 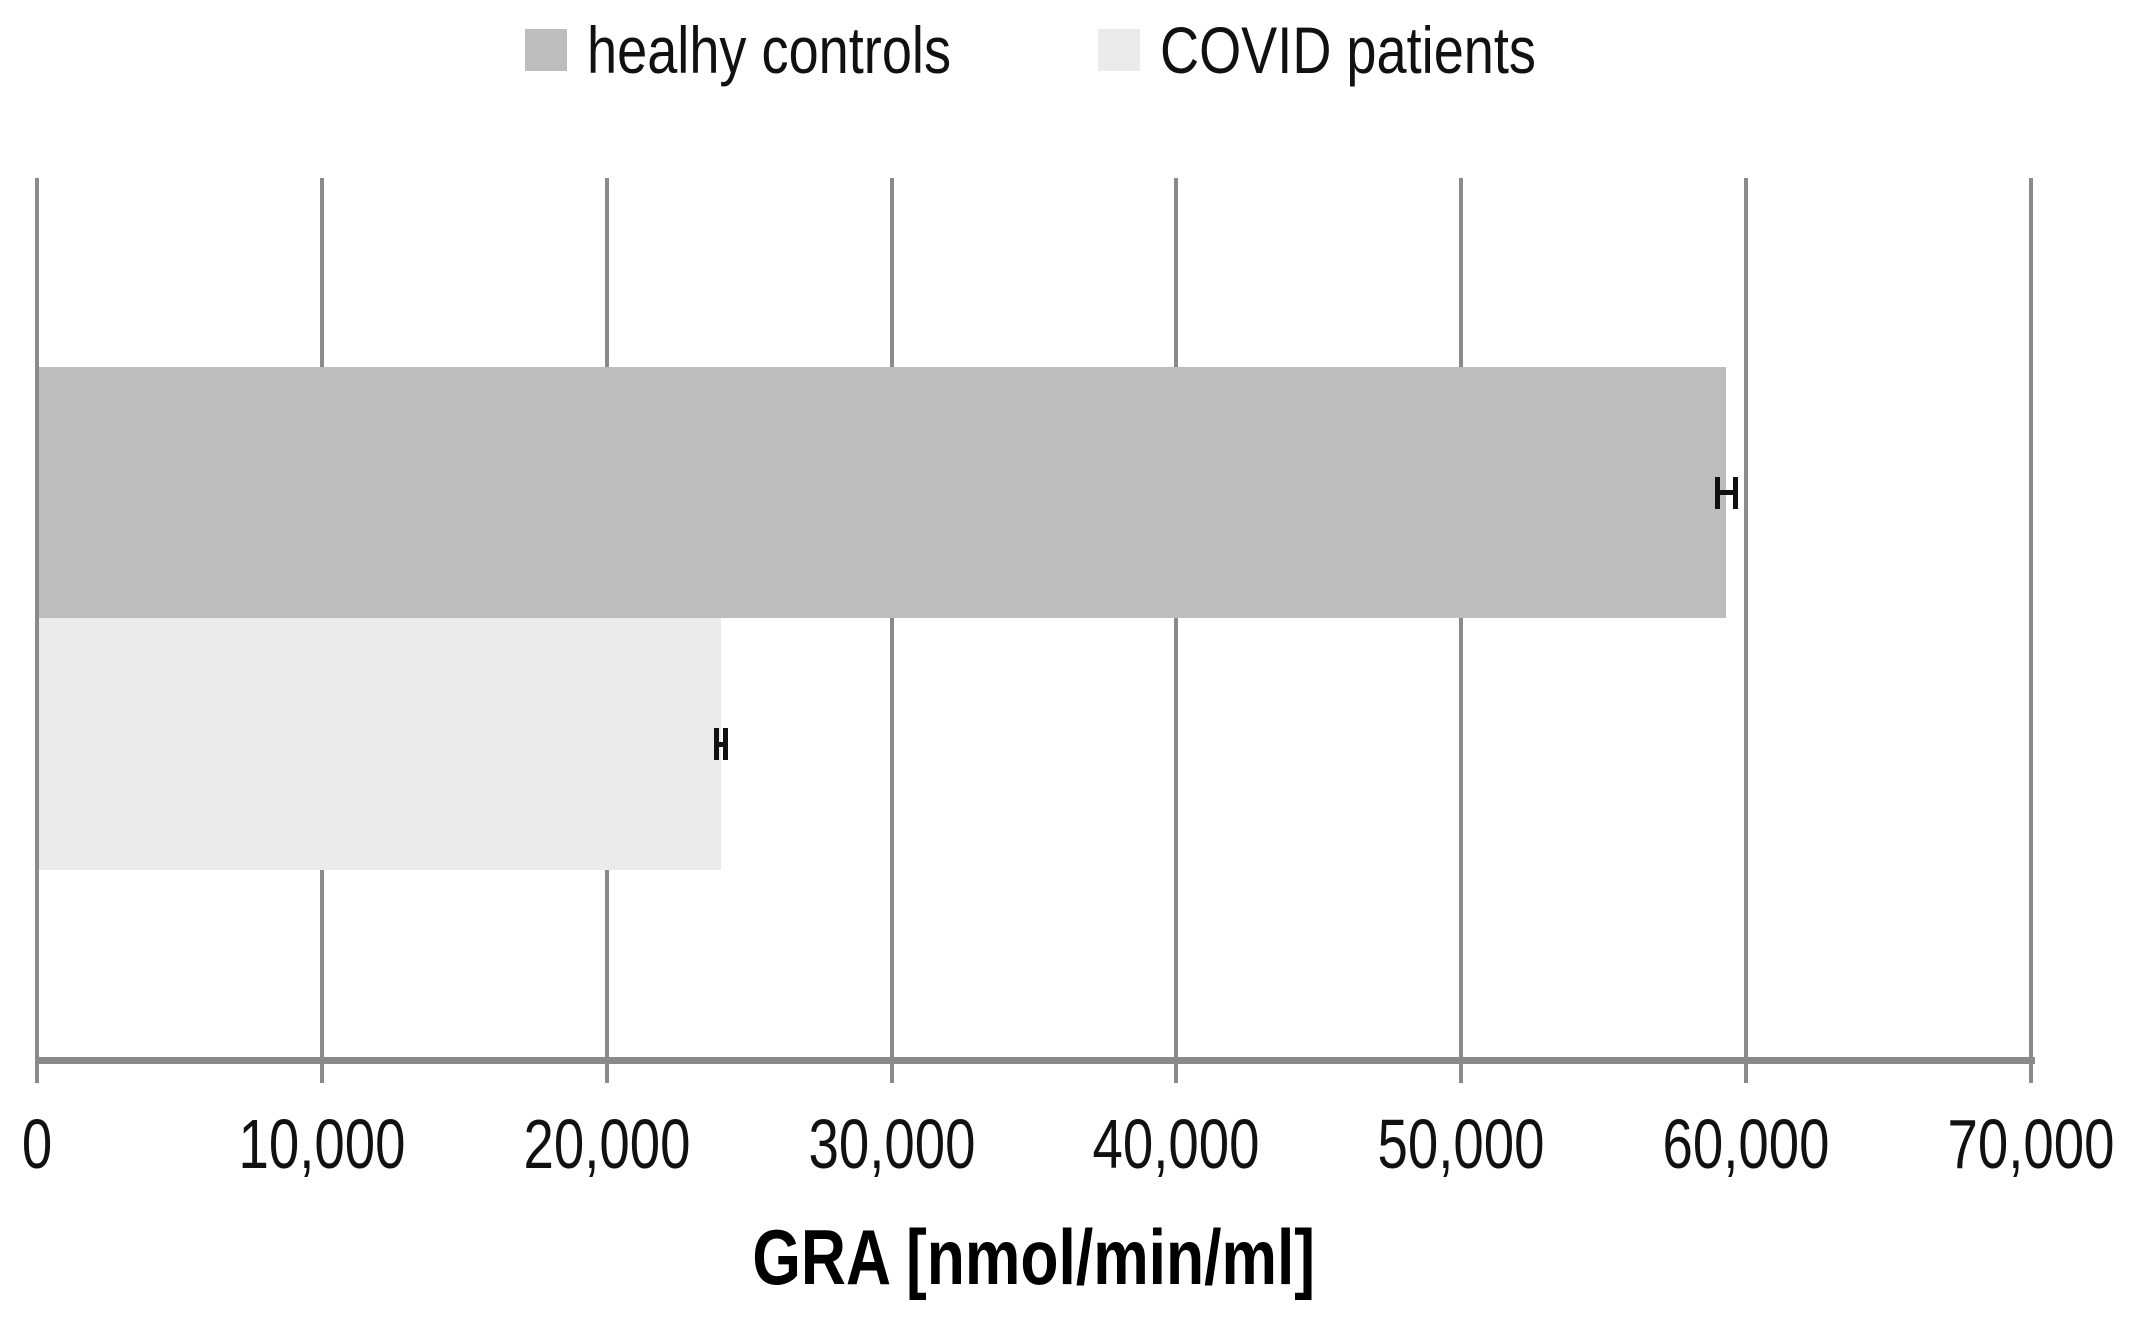 I want to click on x-axis-title-wrap: GRA [nmol/min/ml], so click(x=1034, y=1257).